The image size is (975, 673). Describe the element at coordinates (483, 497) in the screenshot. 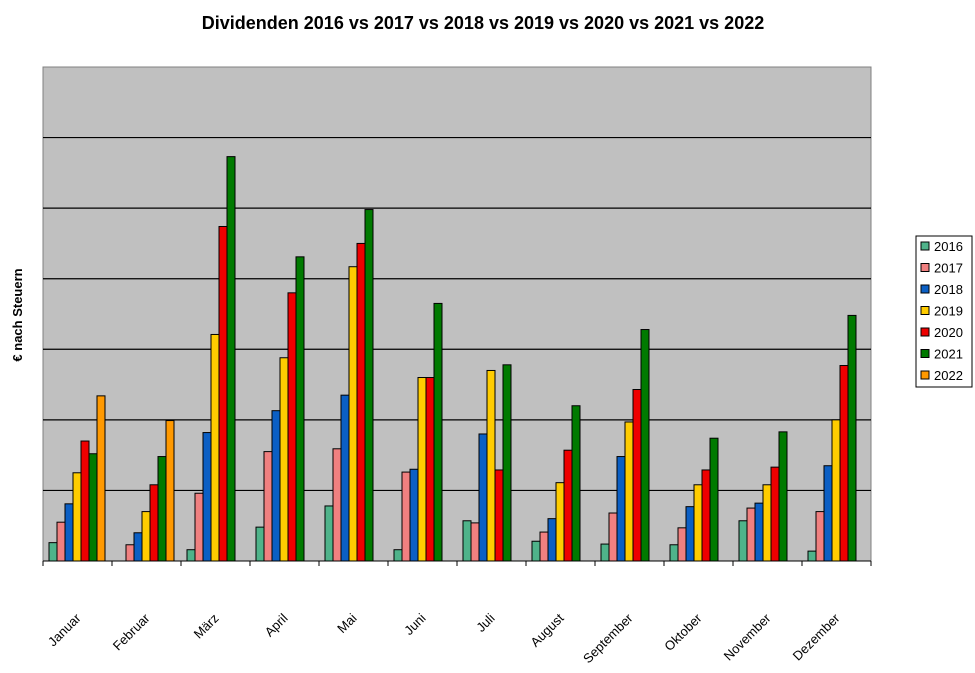

I see `bar-2018-Juli` at that location.